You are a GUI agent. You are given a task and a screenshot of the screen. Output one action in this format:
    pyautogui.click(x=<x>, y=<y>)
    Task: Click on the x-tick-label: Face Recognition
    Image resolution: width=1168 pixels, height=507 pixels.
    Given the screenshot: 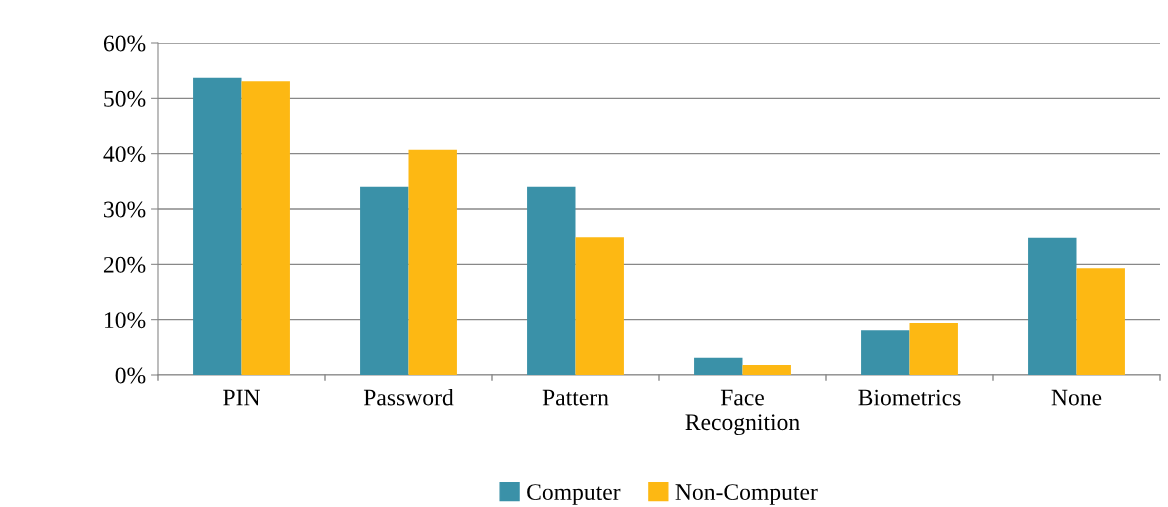 What is the action you would take?
    pyautogui.click(x=742, y=412)
    